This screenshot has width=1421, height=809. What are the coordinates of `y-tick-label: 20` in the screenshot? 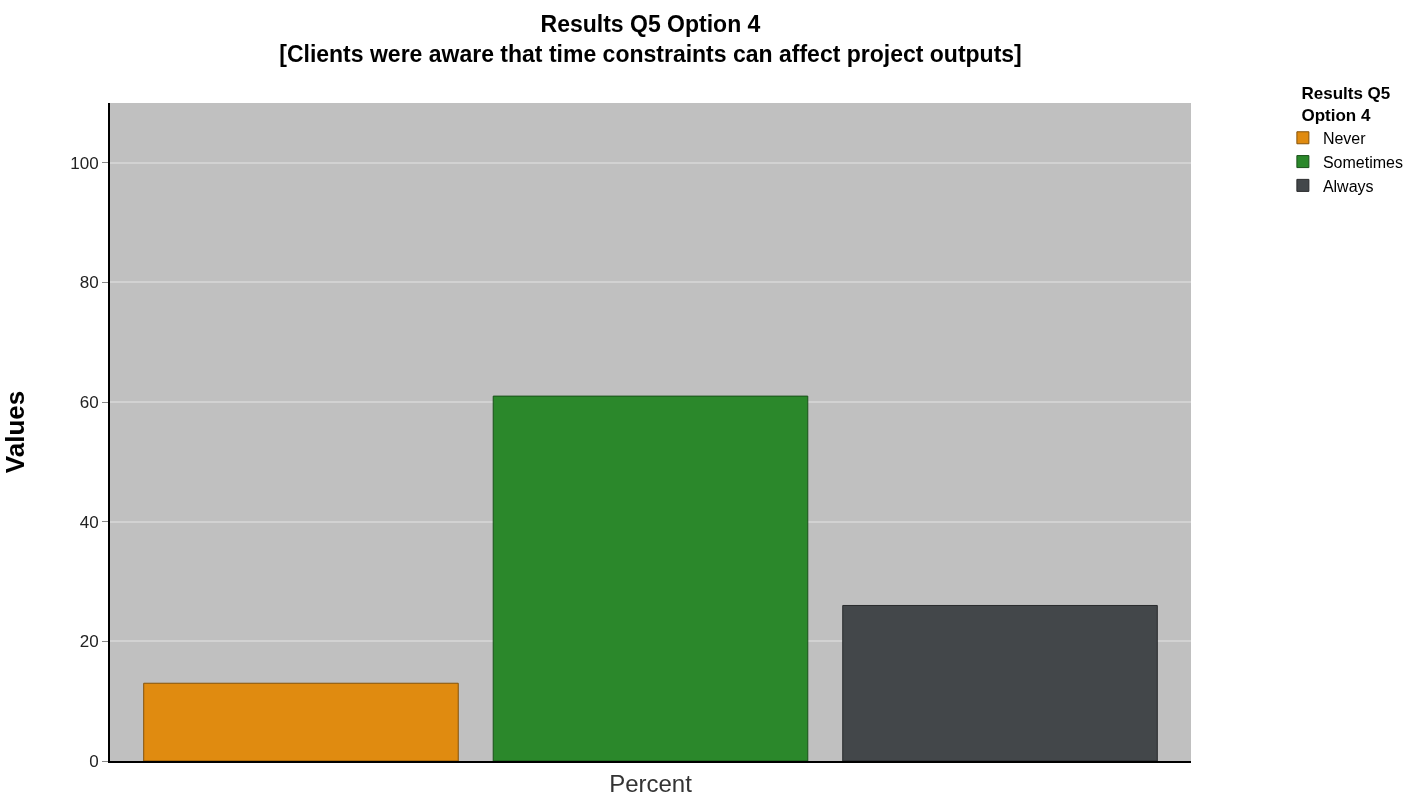 It's located at (89, 642).